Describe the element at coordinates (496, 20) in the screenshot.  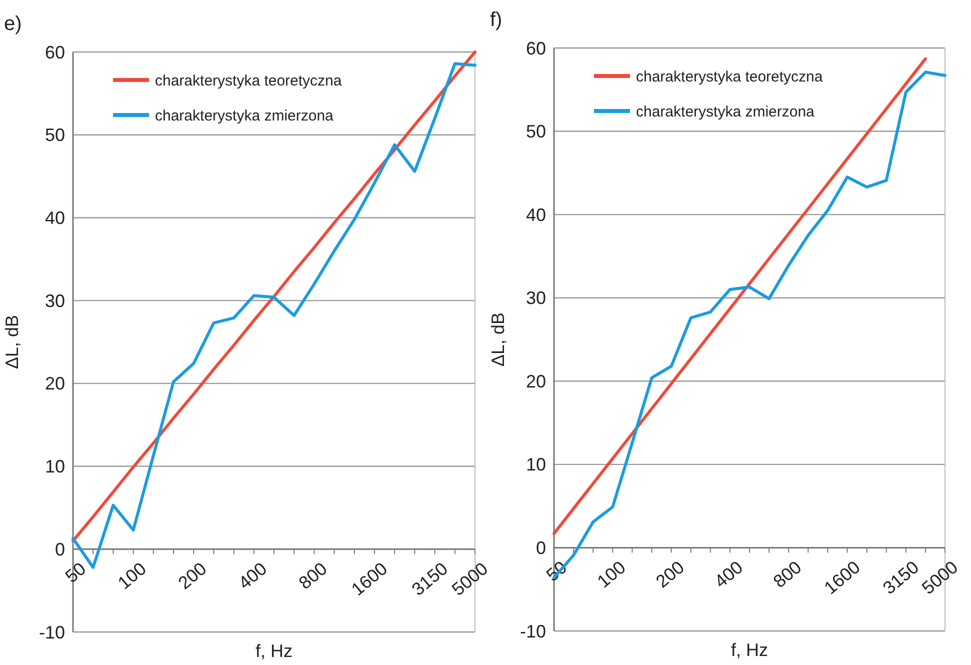
I see `chart-title: f)` at that location.